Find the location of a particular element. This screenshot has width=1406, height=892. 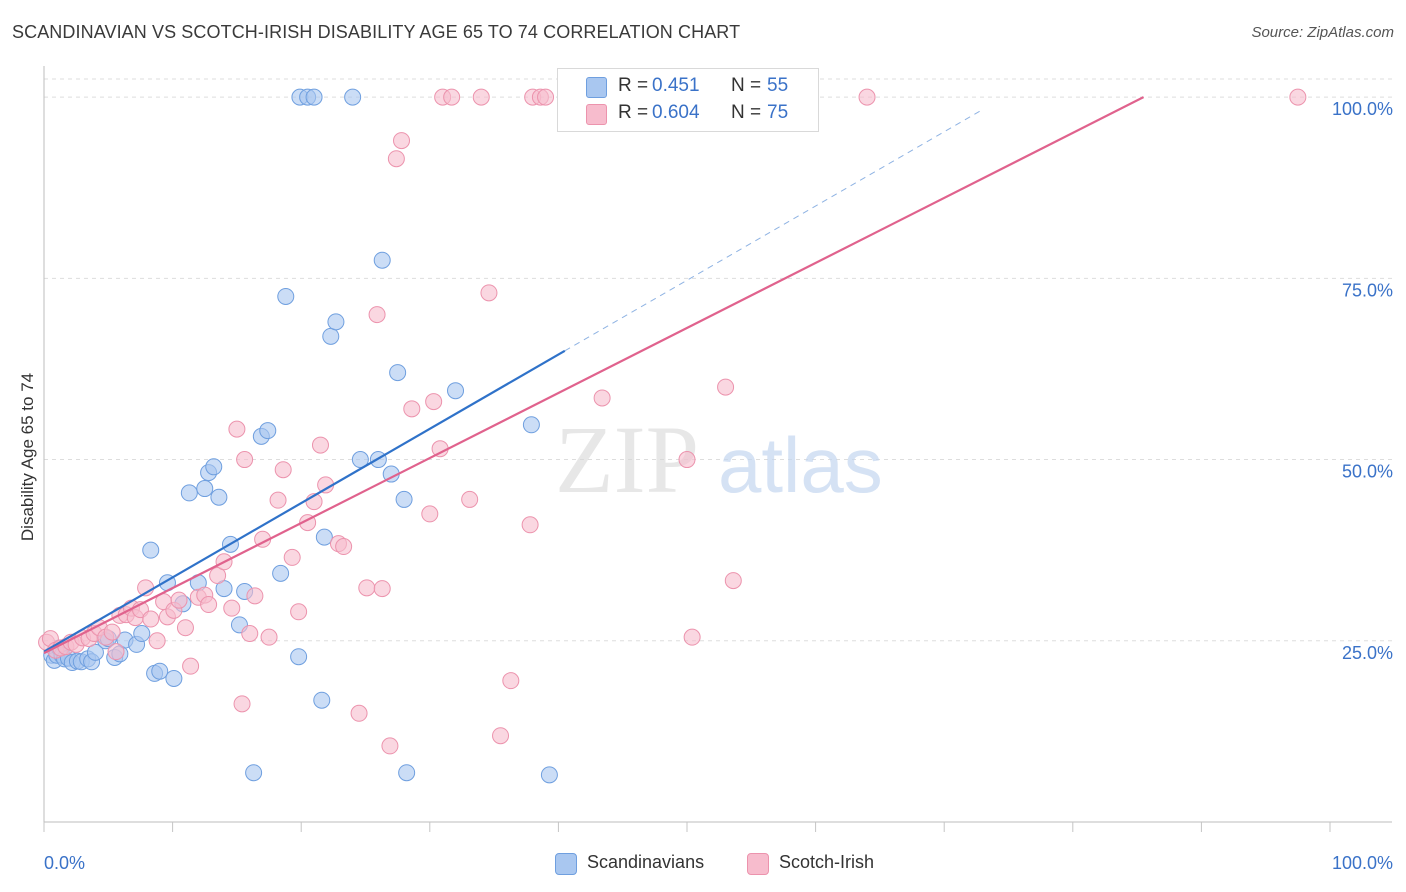

y-axis-label: Disability Age 65 to 74 is located at coordinates (27, 457).